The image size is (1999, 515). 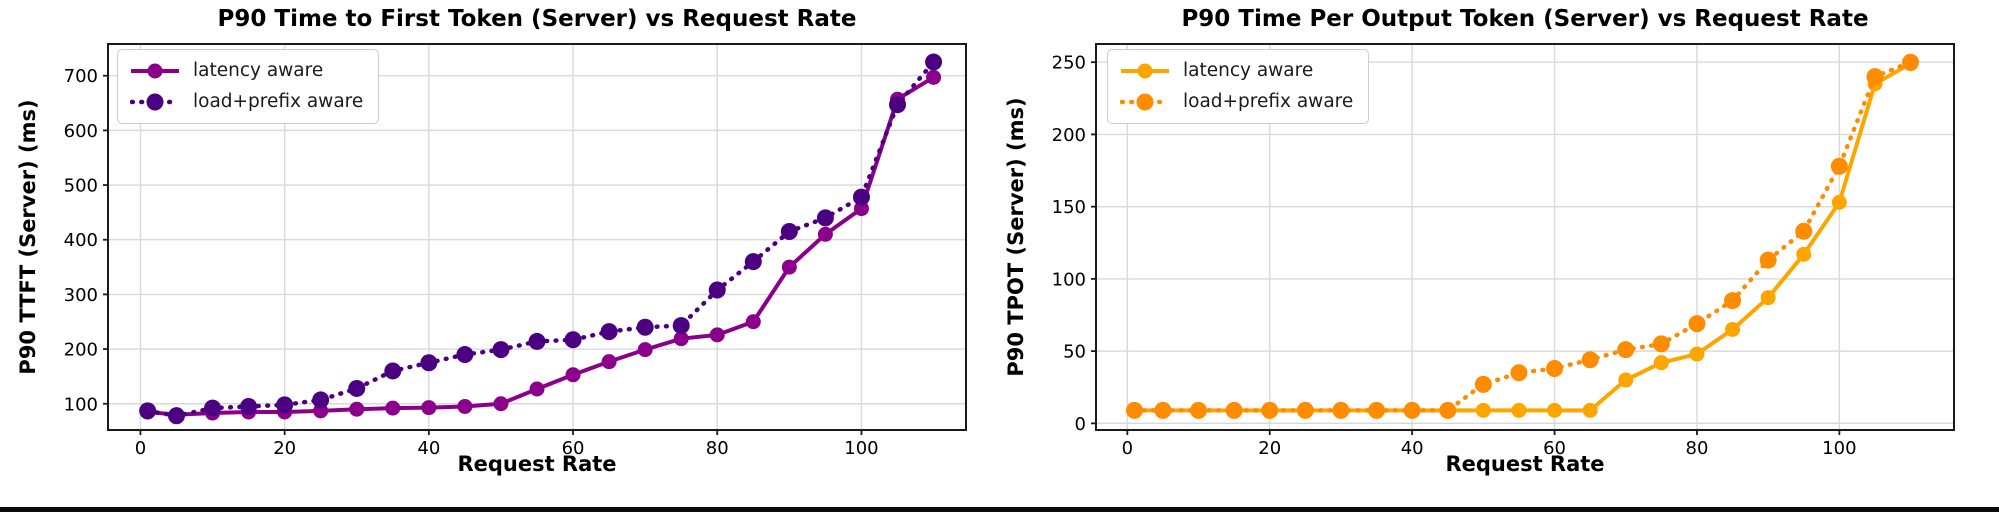 I want to click on ttft-y-axis-label: P90 TTFT (Server) (ms), so click(x=28, y=237).